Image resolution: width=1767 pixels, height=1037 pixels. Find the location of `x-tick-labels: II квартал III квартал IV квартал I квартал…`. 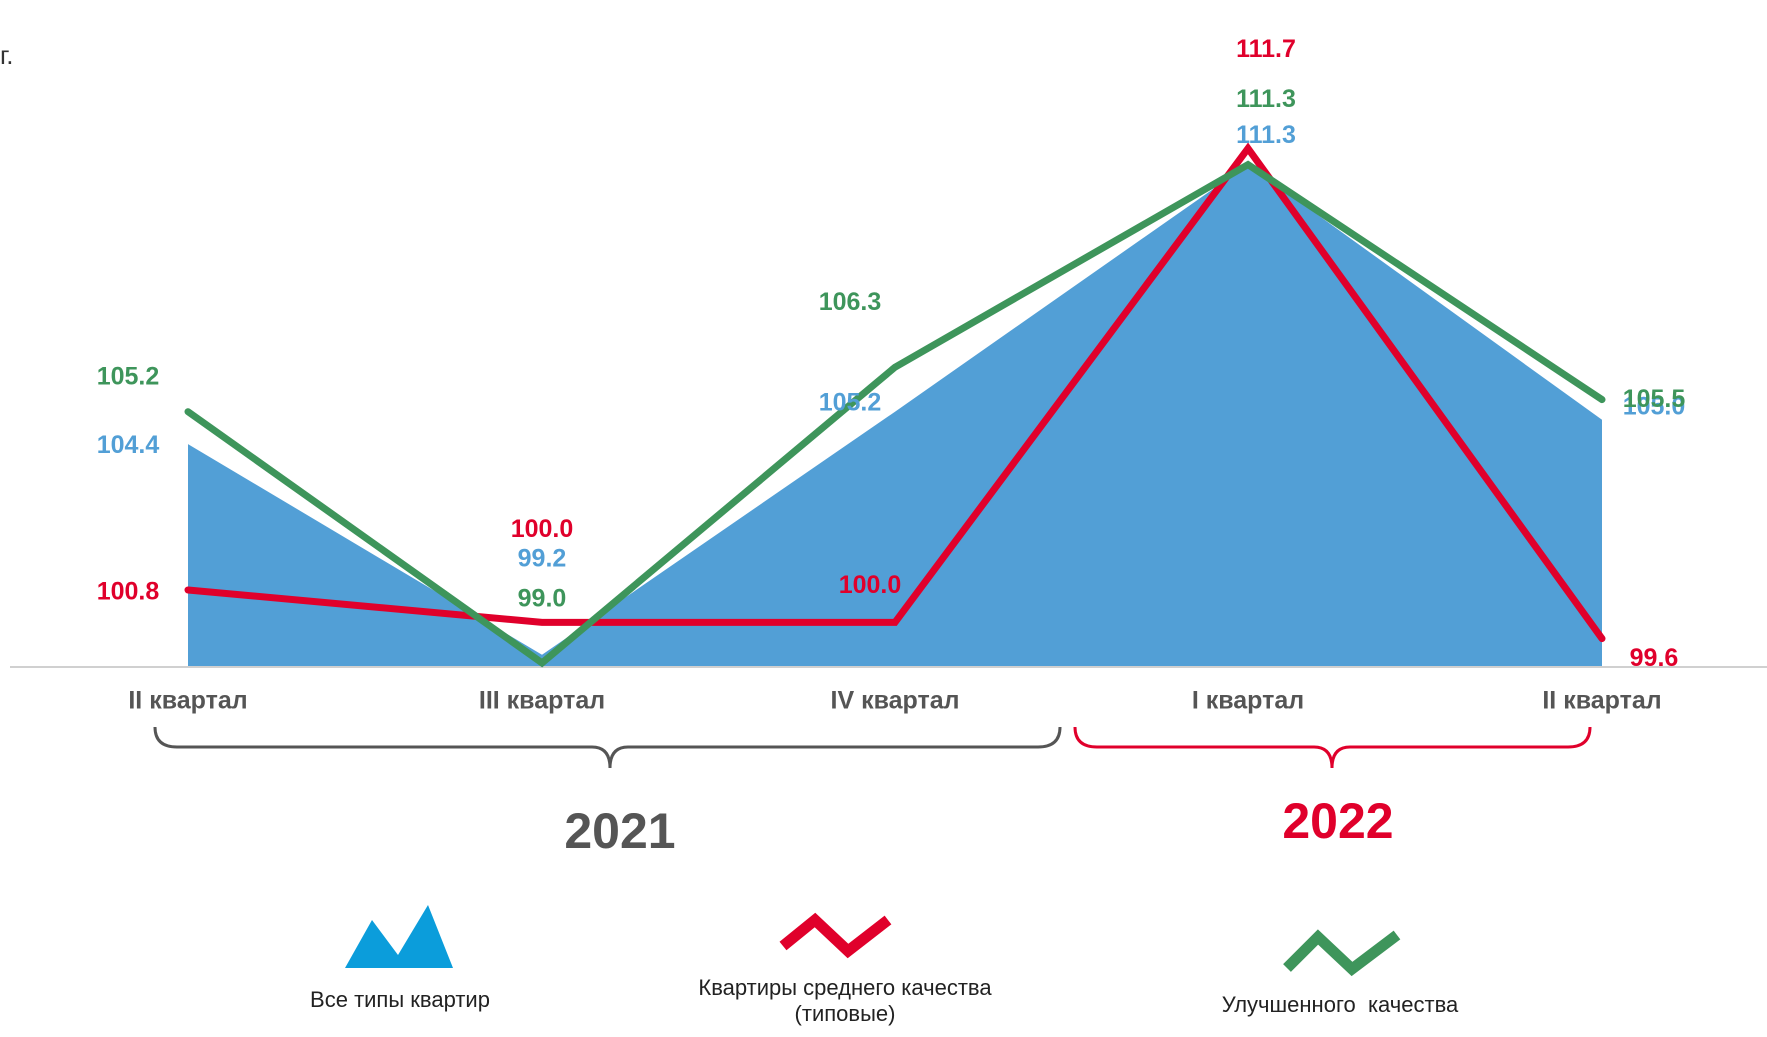

x-tick-labels: II квартал III квартал IV квартал I квартал… is located at coordinates (894, 701).